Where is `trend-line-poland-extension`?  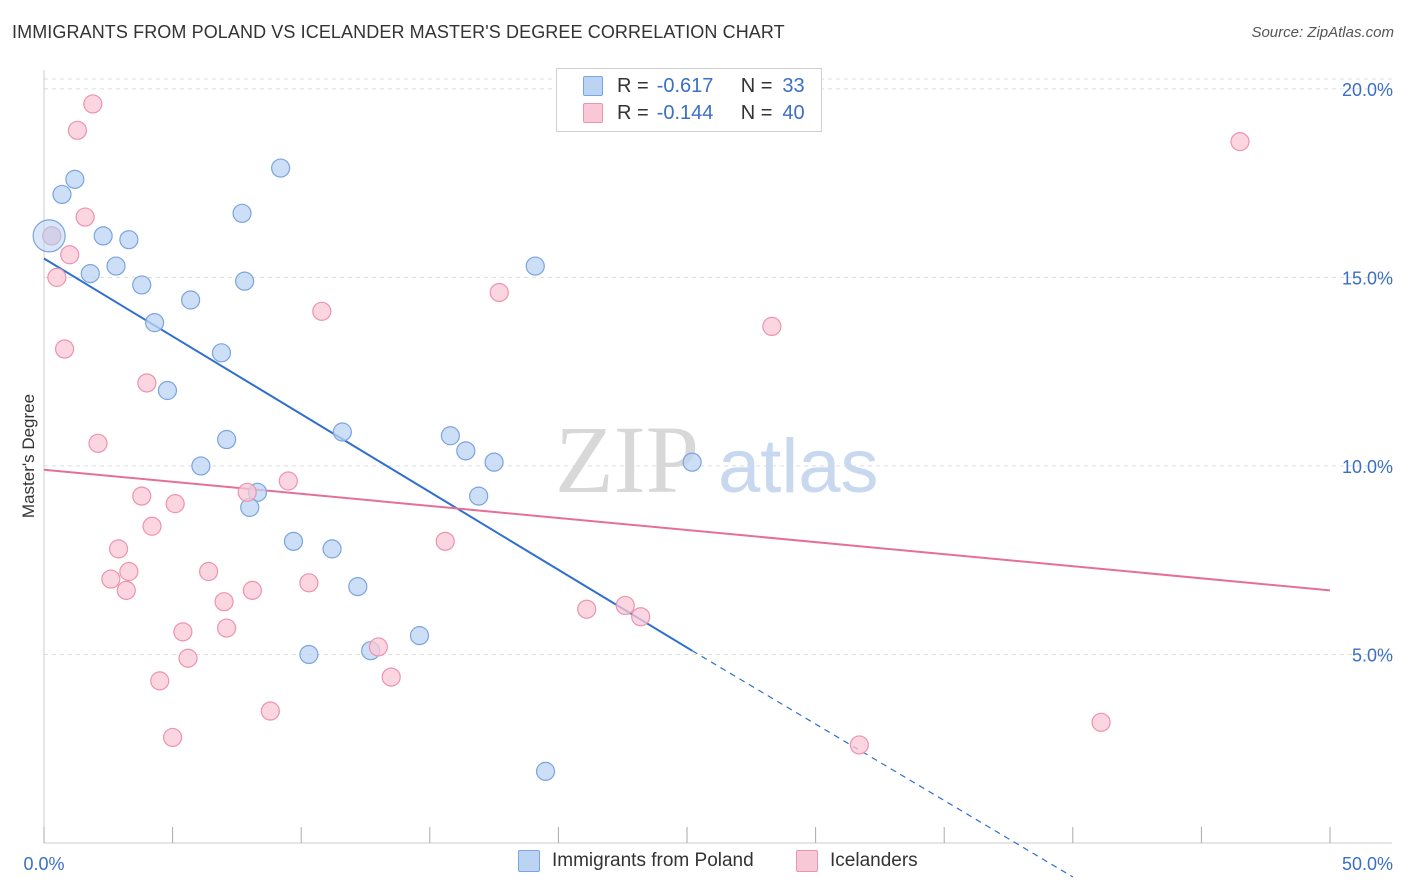
trend-line-poland-extension is located at coordinates (882, 764).